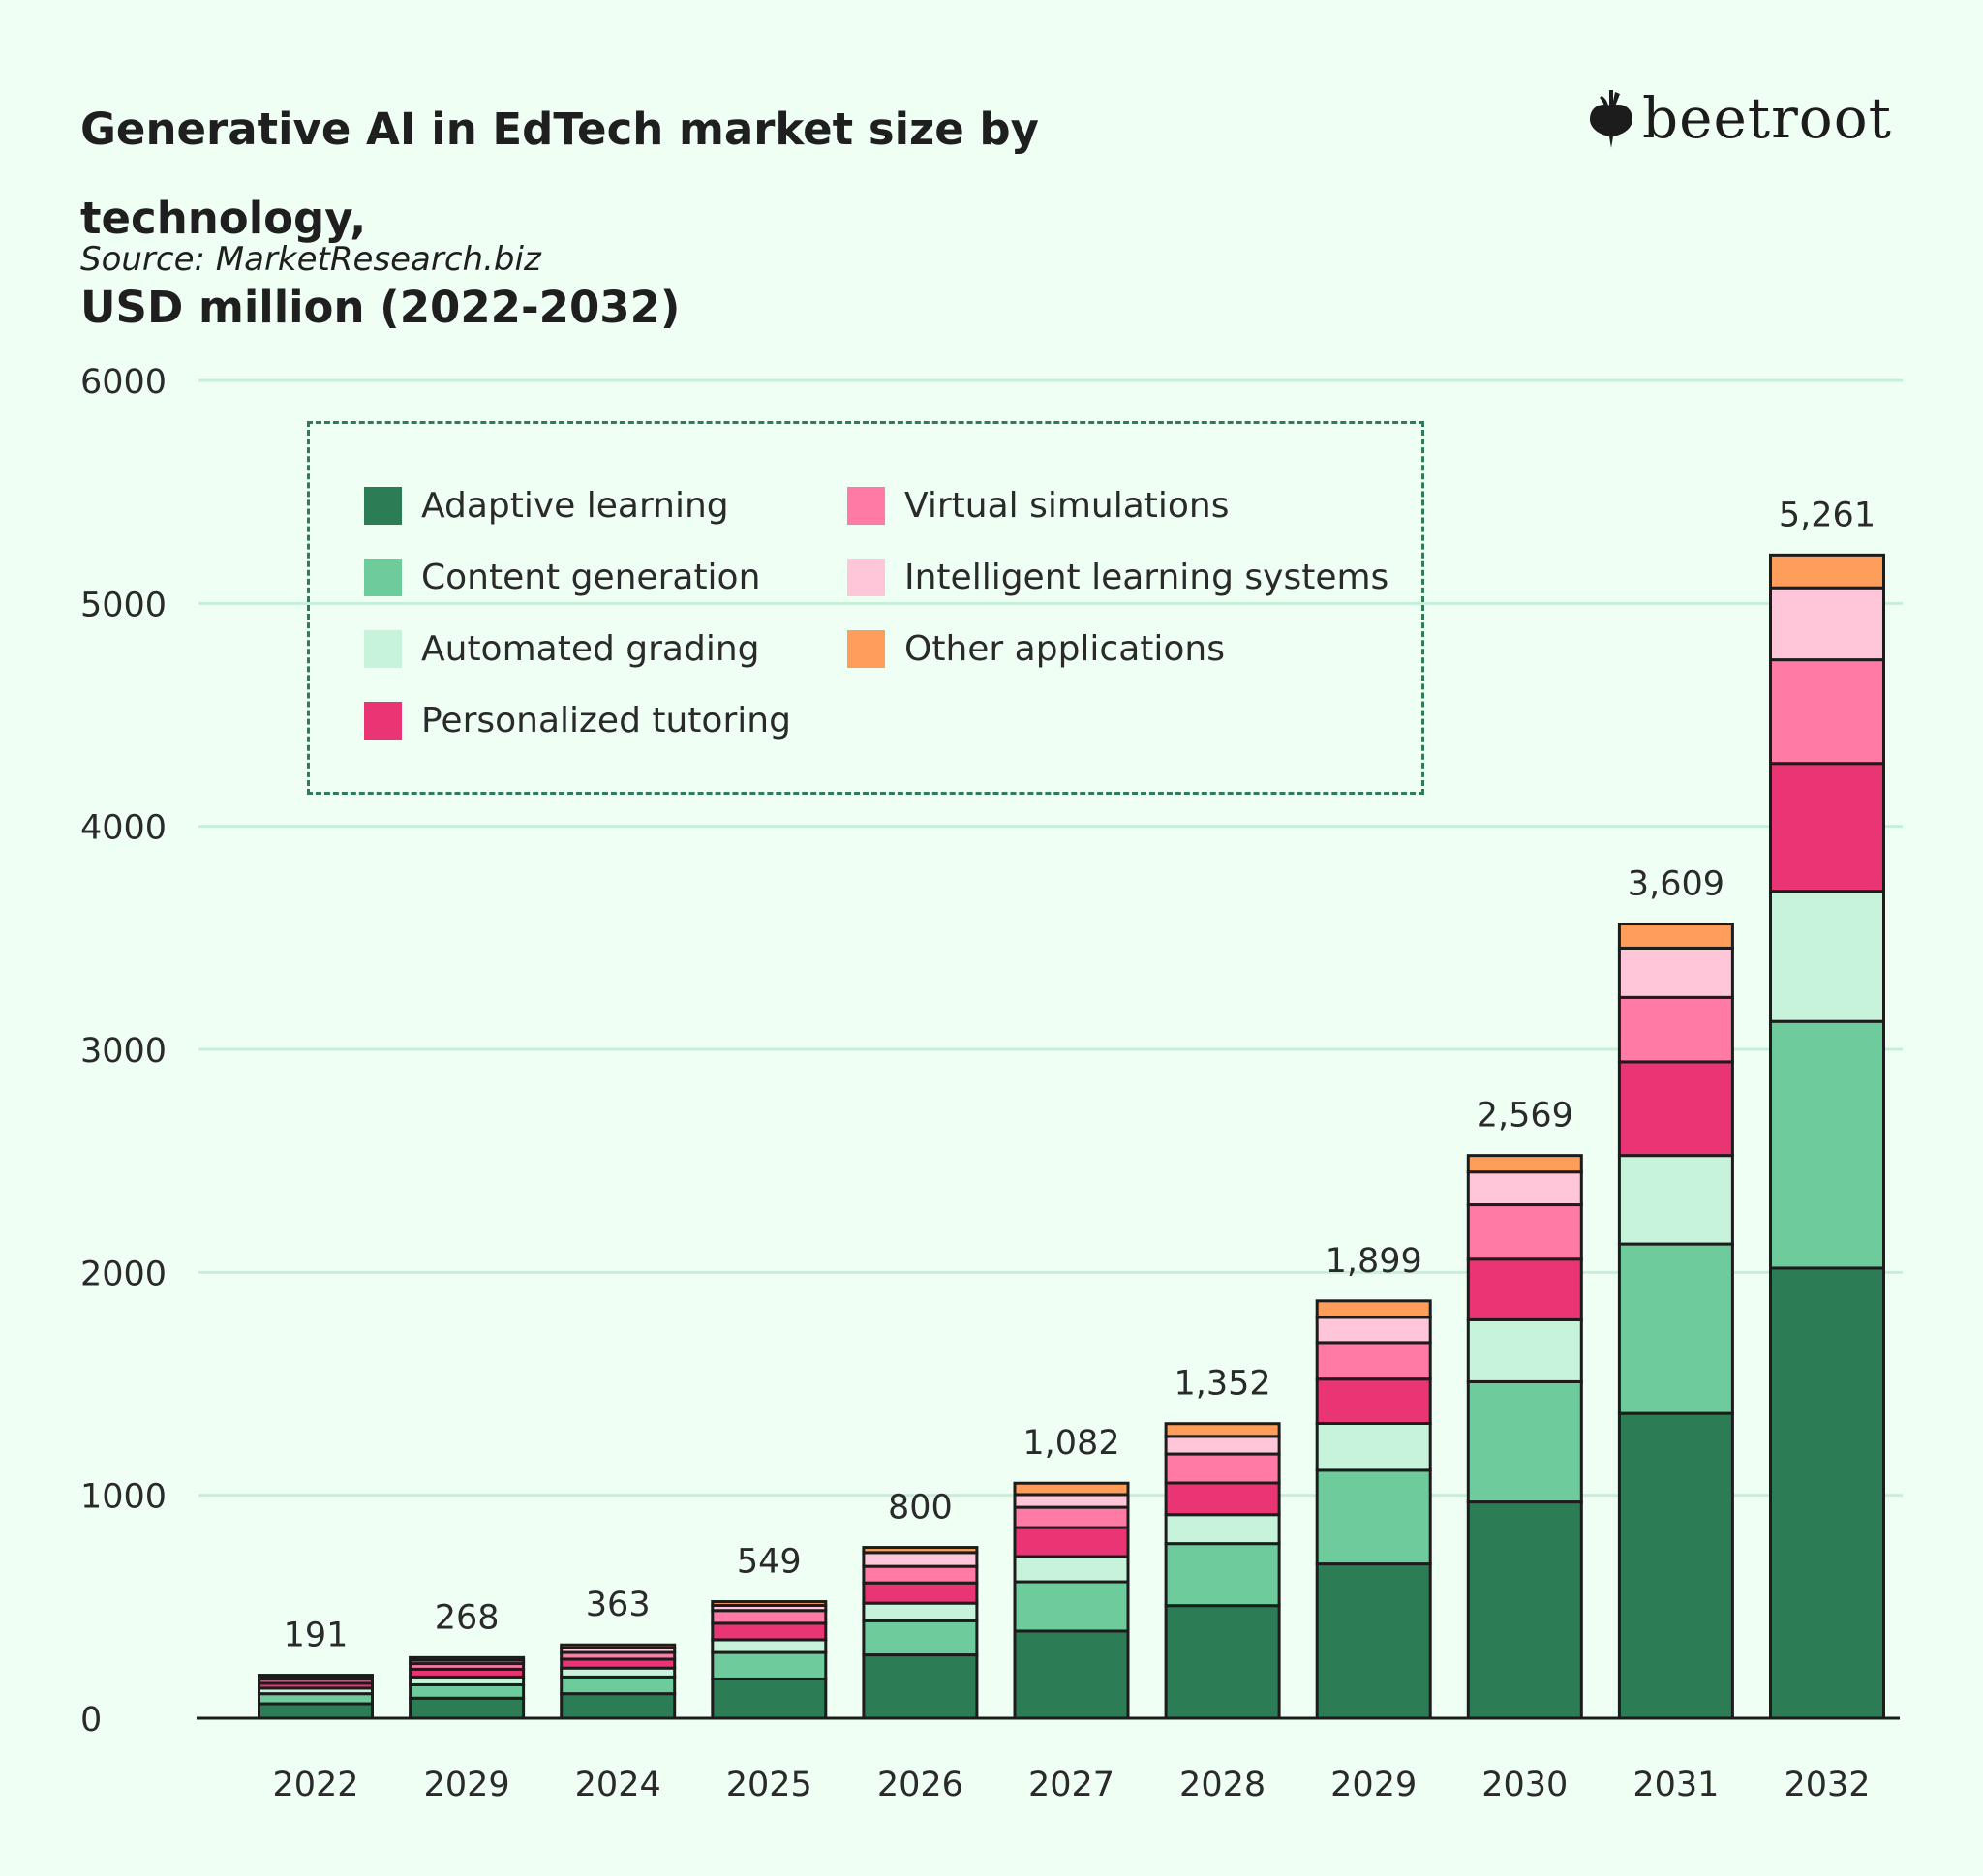 The height and width of the screenshot is (1876, 1983). I want to click on y-tick-label: 2000, so click(124, 1274).